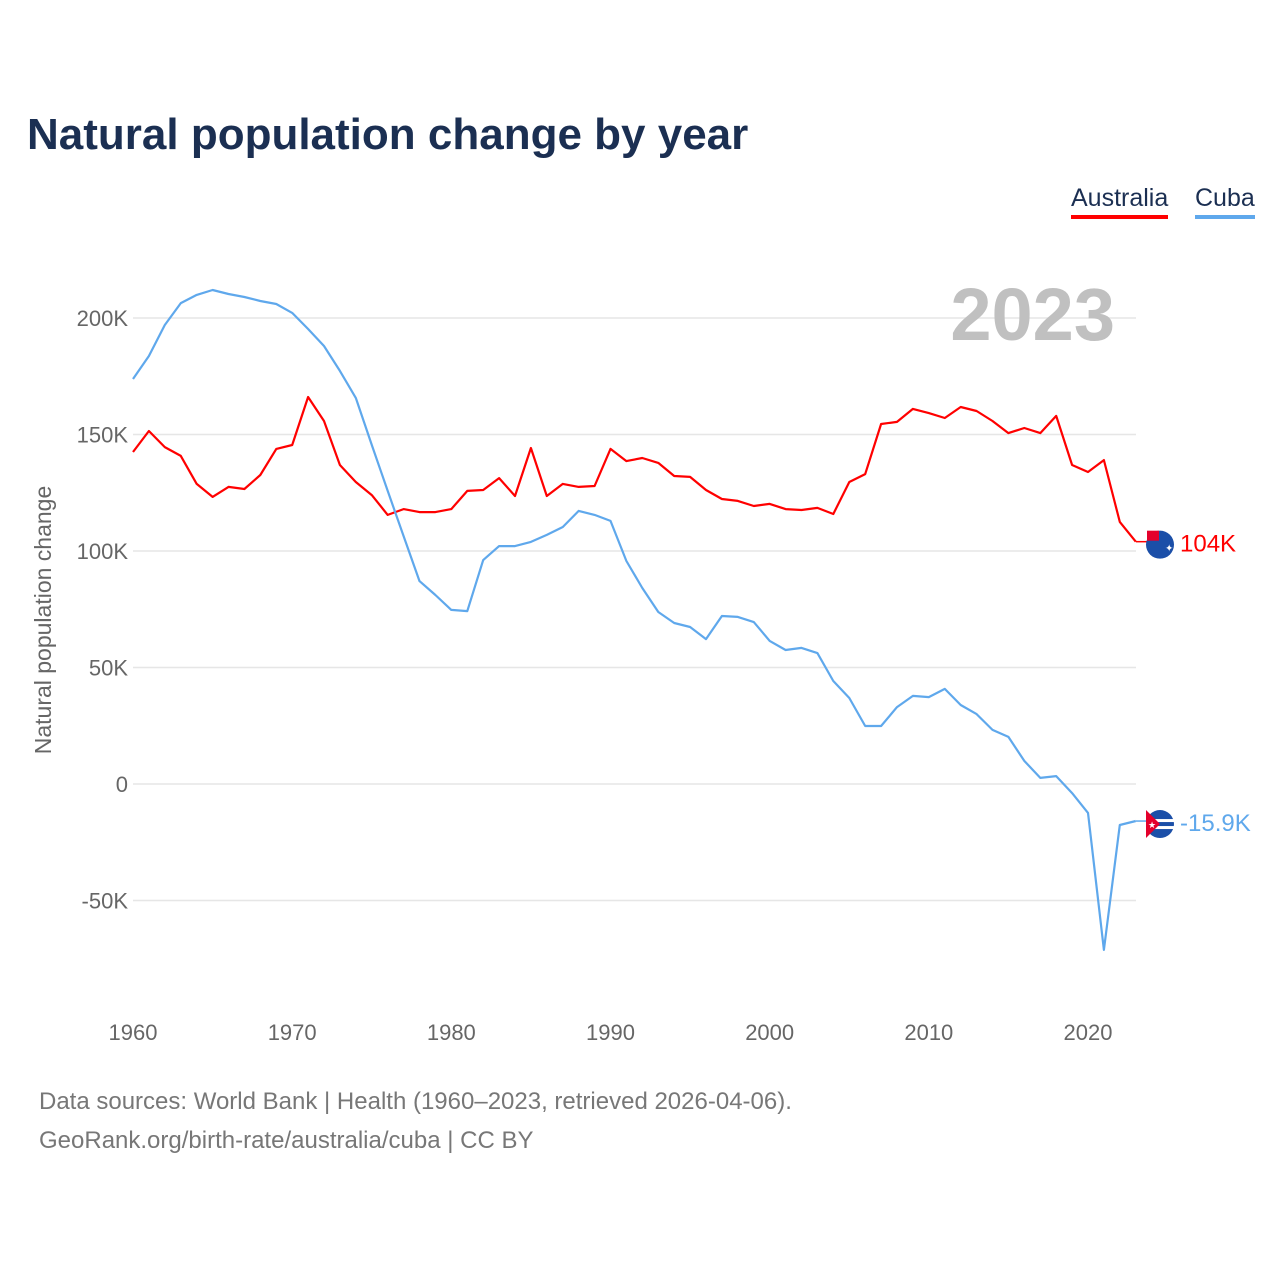 The width and height of the screenshot is (1280, 1280). Describe the element at coordinates (388, 134) in the screenshot. I see `chart-title: Natural population change by year` at that location.